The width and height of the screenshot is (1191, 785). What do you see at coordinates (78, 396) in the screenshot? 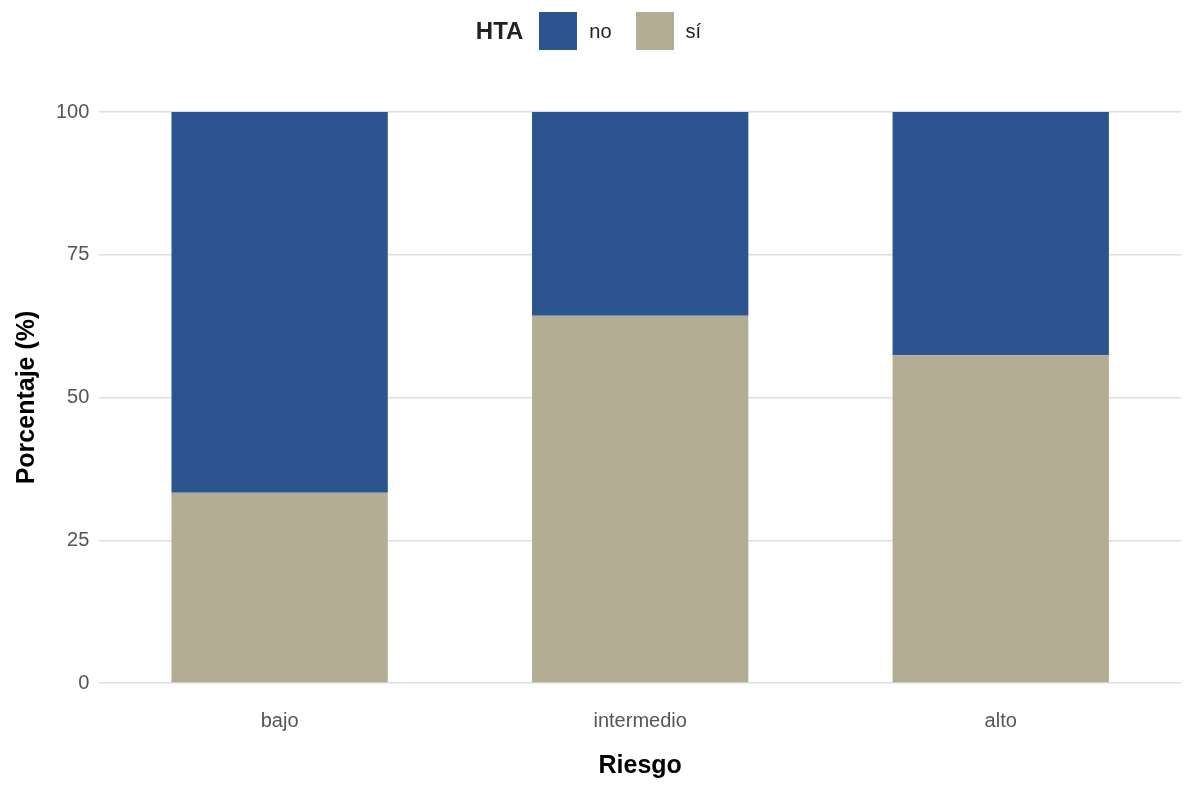
I see `y-tick-label: 50` at bounding box center [78, 396].